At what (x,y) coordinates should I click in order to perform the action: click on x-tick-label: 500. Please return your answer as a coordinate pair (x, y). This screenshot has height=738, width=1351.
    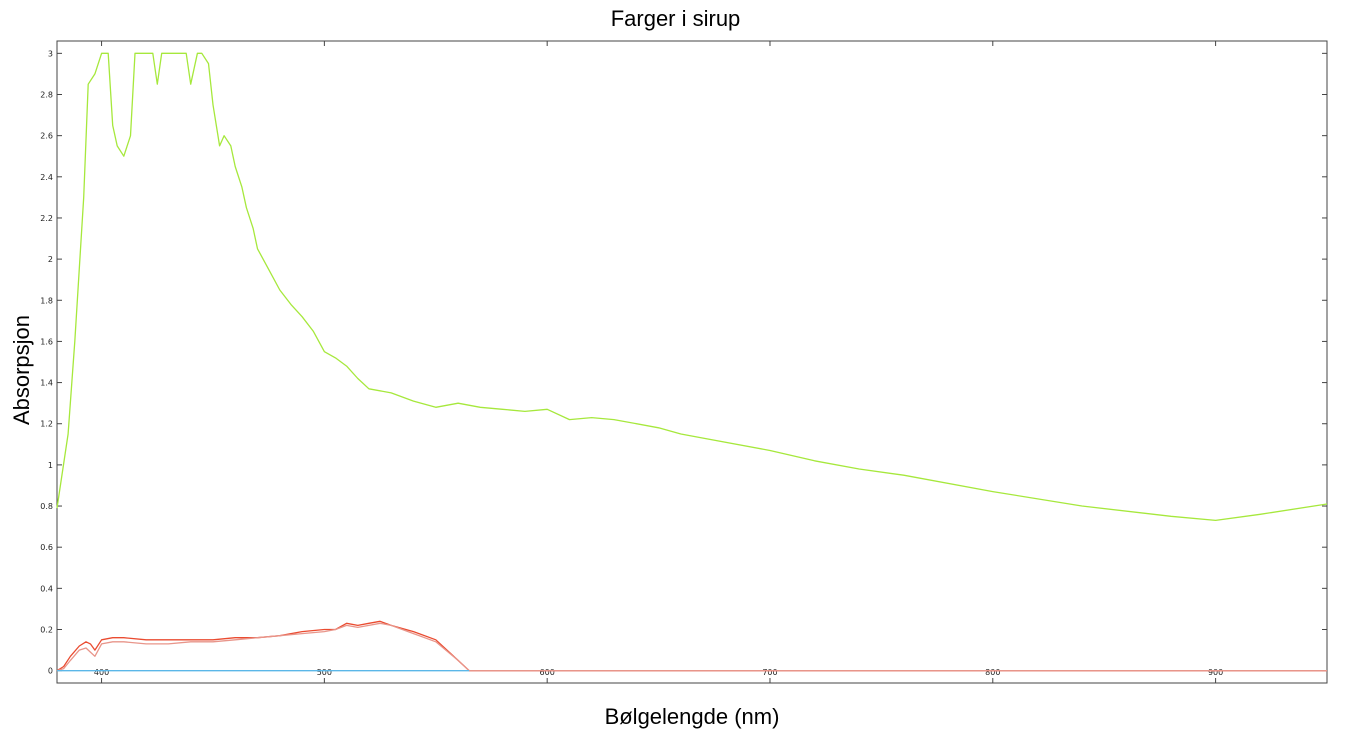
    Looking at the image, I should click on (324, 672).